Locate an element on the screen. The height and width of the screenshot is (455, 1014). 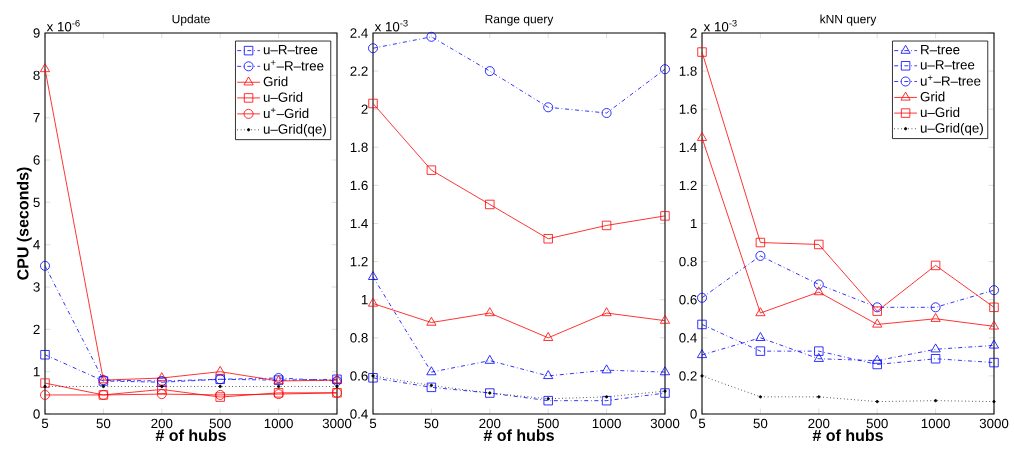
y-tick-label: 5 is located at coordinates (36, 202).